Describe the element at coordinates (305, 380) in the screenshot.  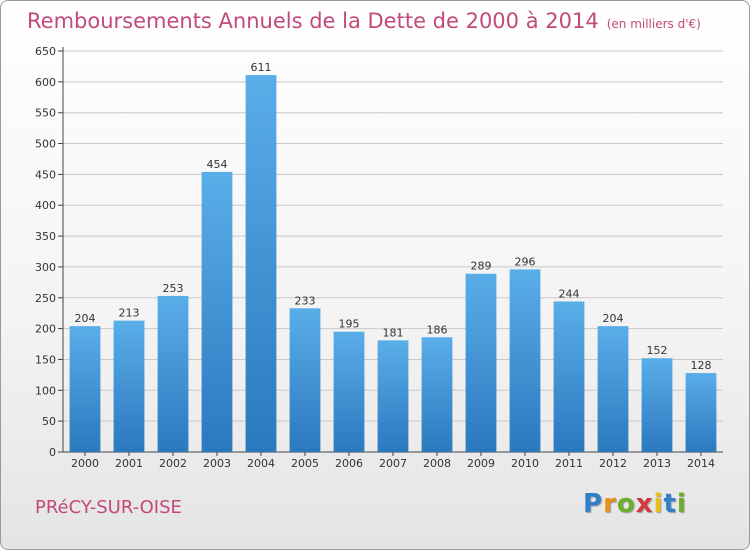
I see `bar-2005` at that location.